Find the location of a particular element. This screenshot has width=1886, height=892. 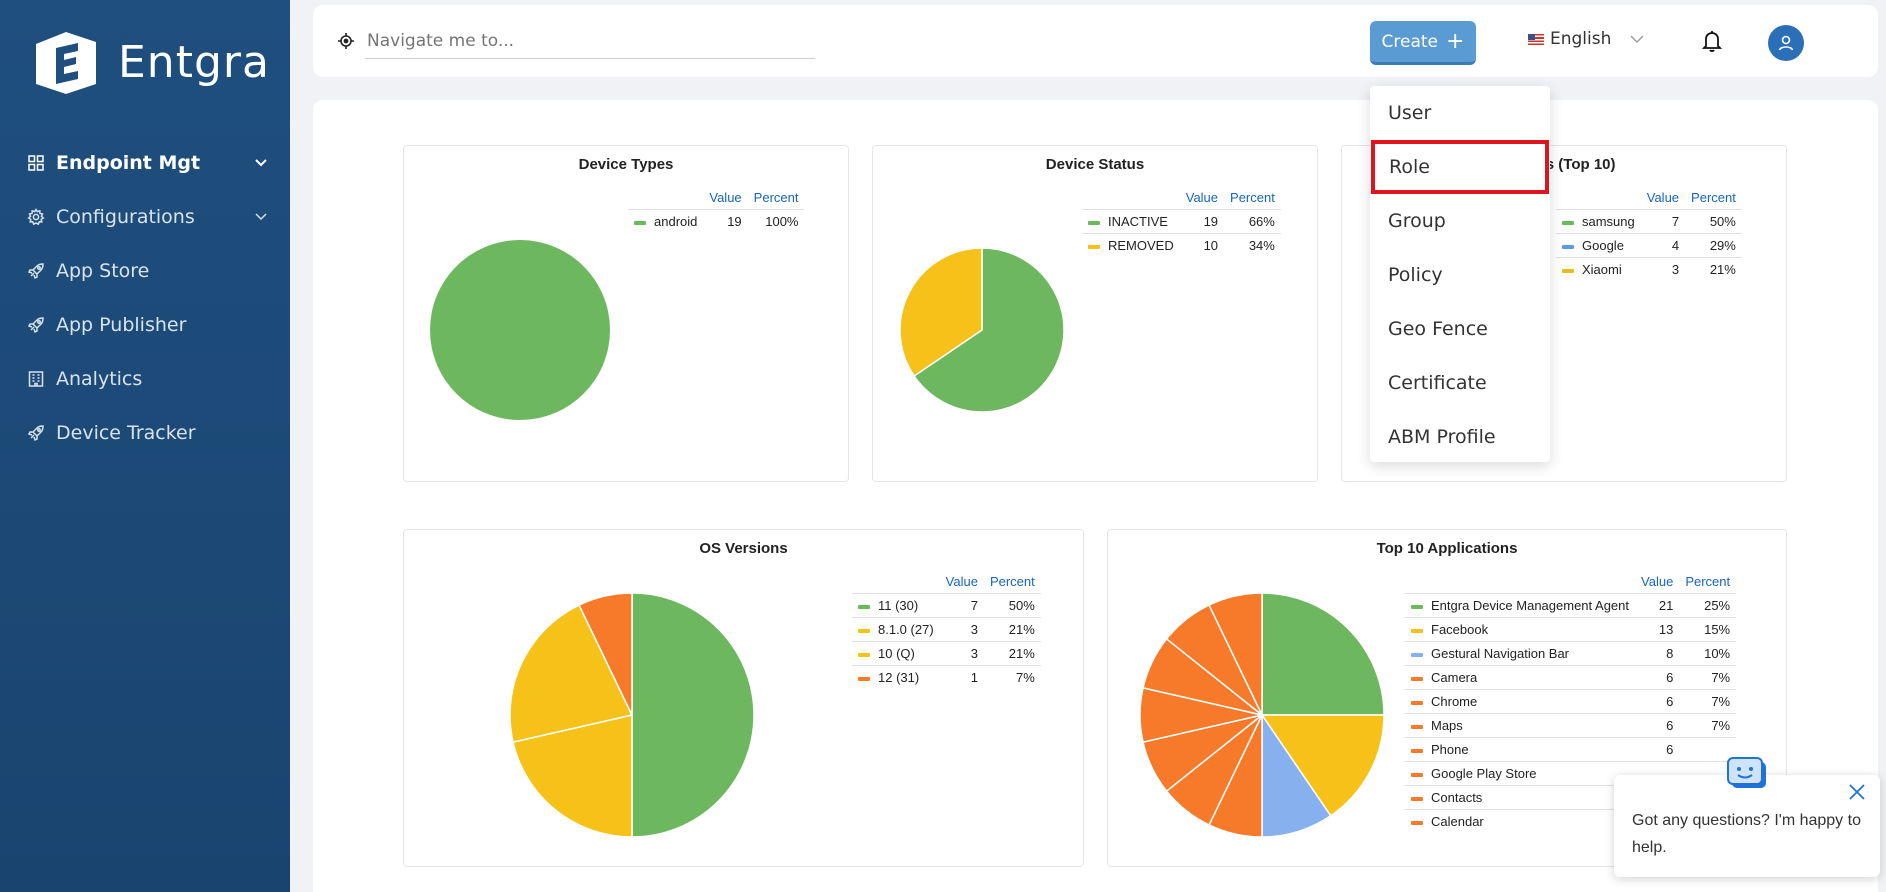

legend-row: INACTIVE 19 66% is located at coordinates (1181, 221).